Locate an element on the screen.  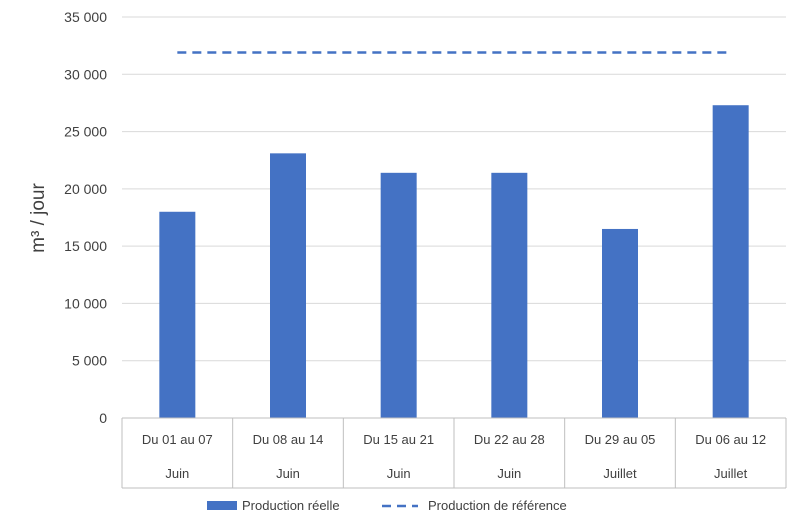
x-tick-label-period: Du 15 au 21 is located at coordinates (398, 439).